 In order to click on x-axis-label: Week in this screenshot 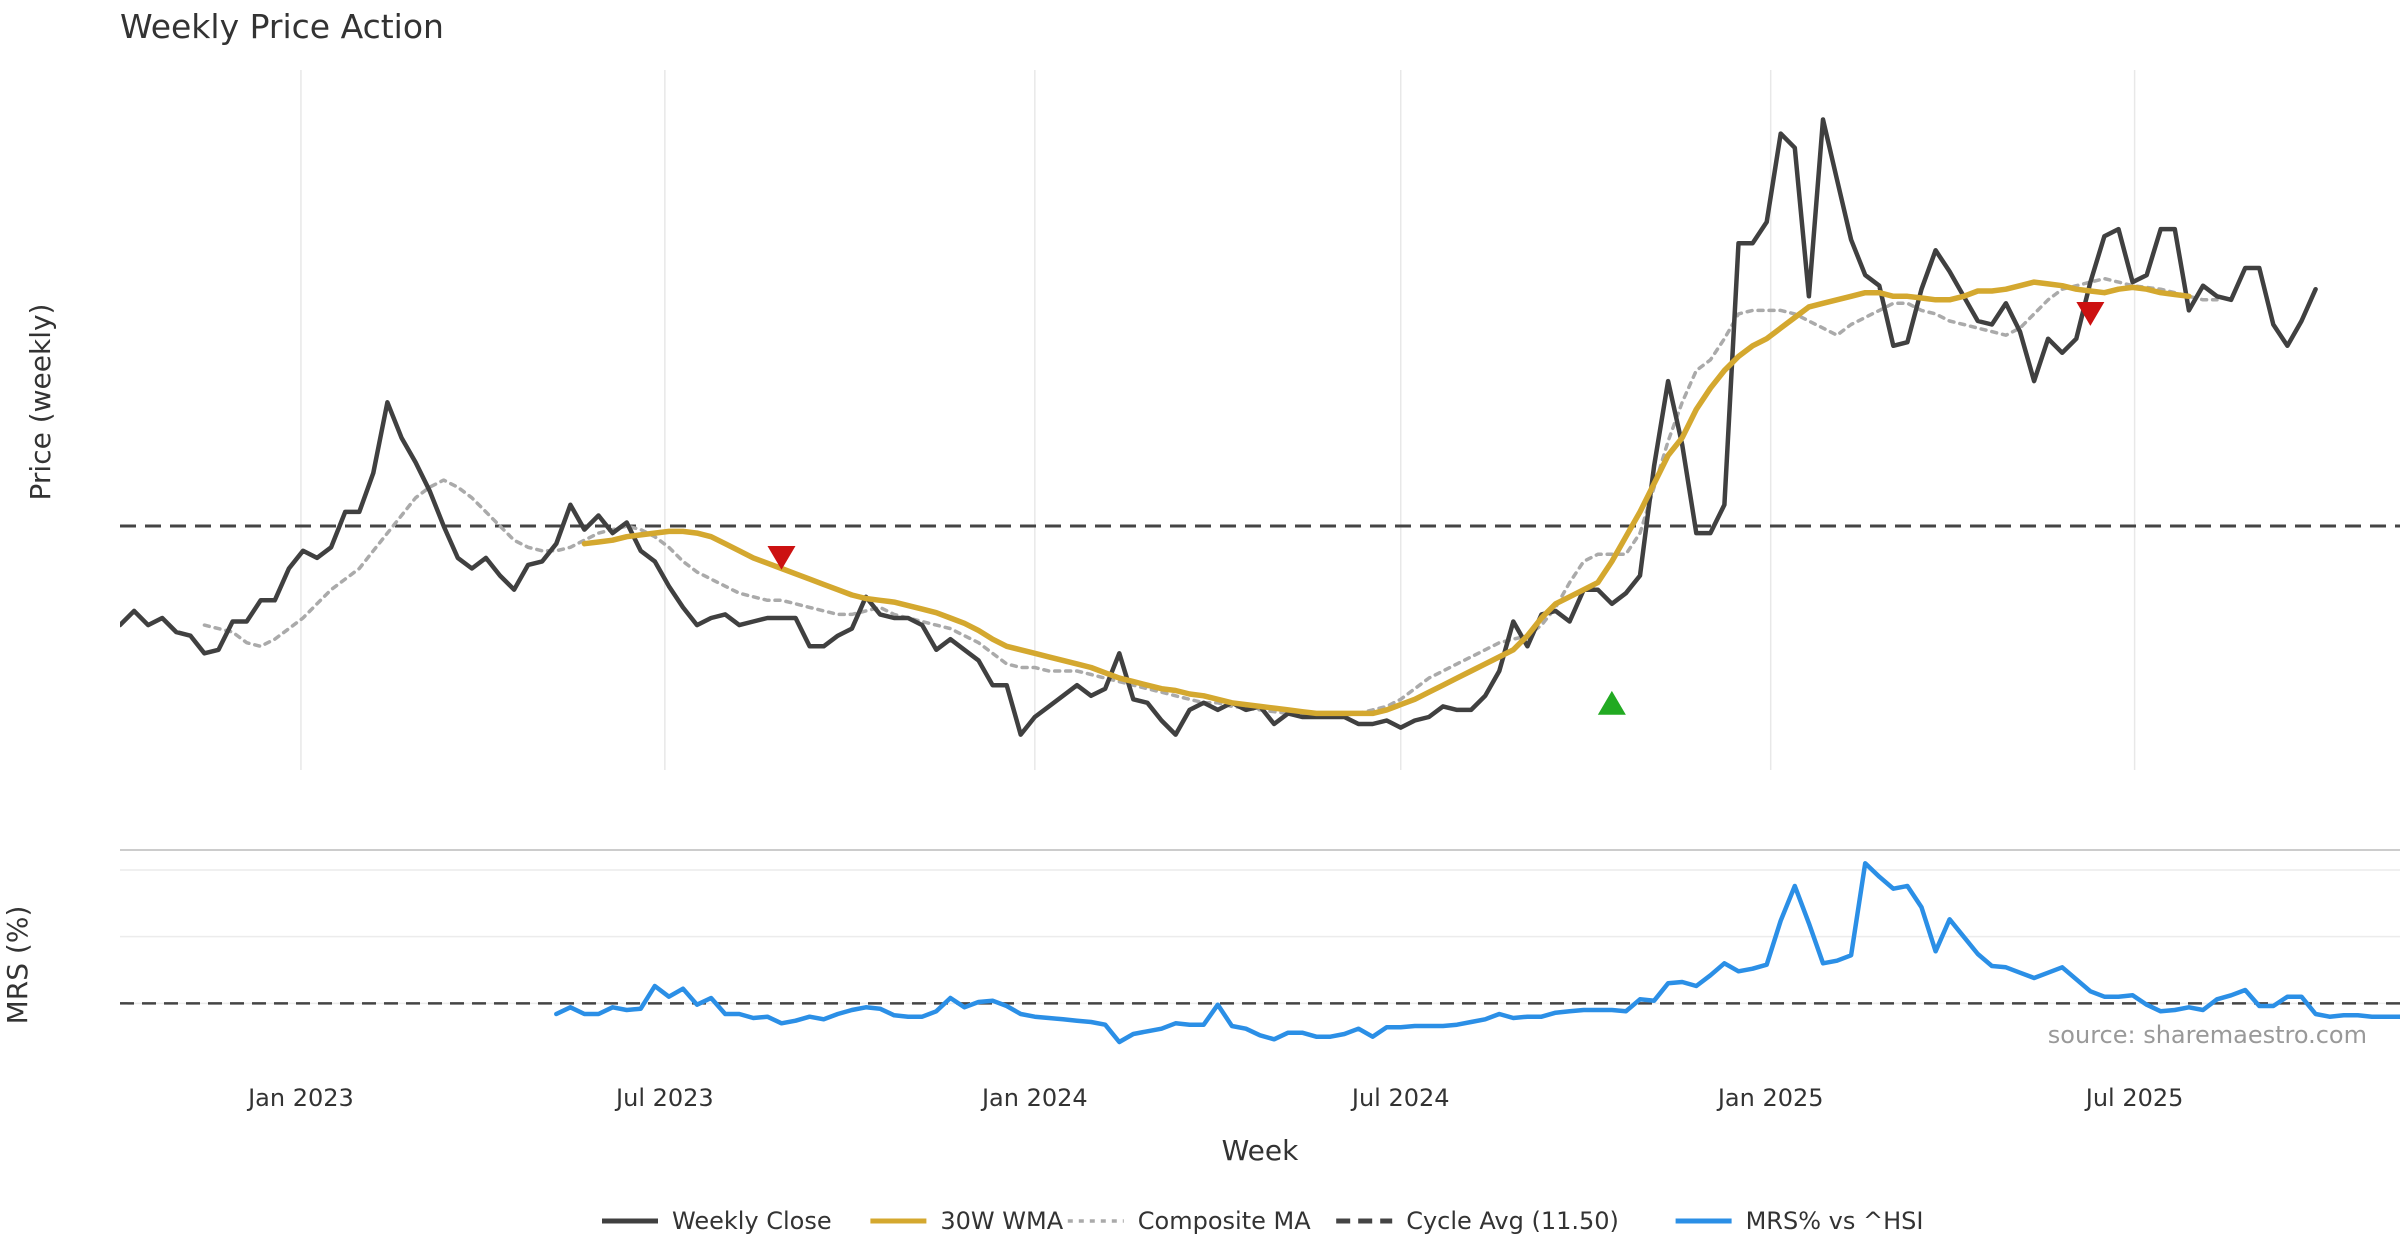, I will do `click(1260, 1150)`.